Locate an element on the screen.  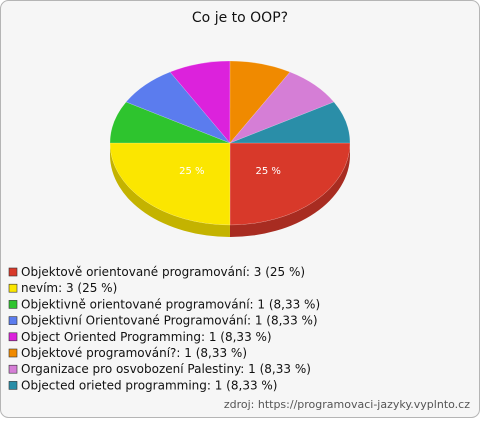
legend-label: Objektové programování?: 1 (8,33 %) is located at coordinates (134, 353).